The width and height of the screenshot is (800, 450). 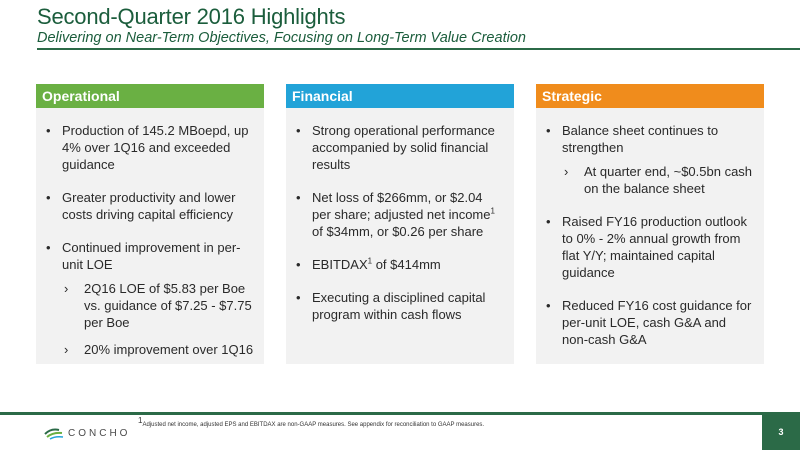 What do you see at coordinates (650, 96) in the screenshot?
I see `strategic-heading: Strategic` at bounding box center [650, 96].